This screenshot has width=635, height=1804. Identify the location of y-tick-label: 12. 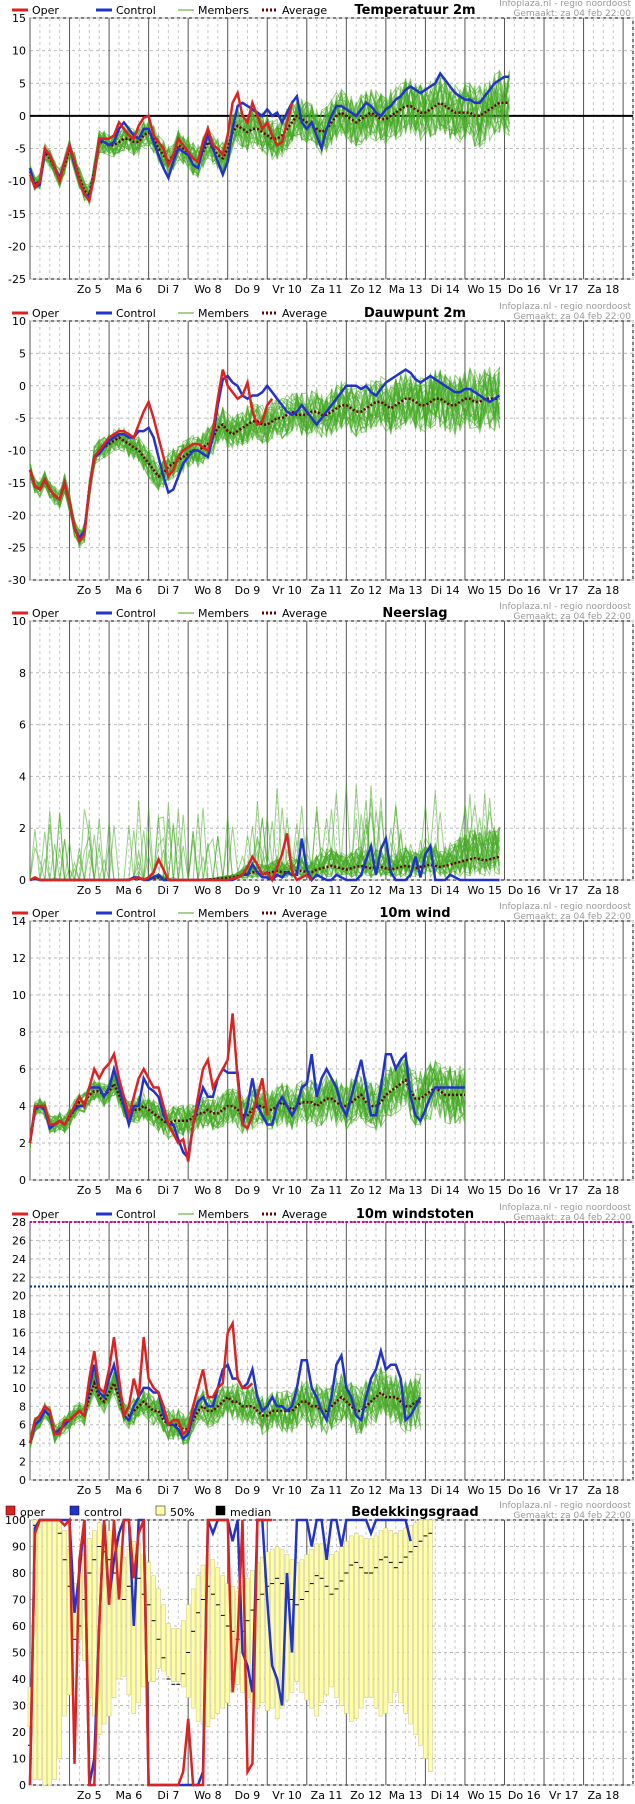
(19, 958).